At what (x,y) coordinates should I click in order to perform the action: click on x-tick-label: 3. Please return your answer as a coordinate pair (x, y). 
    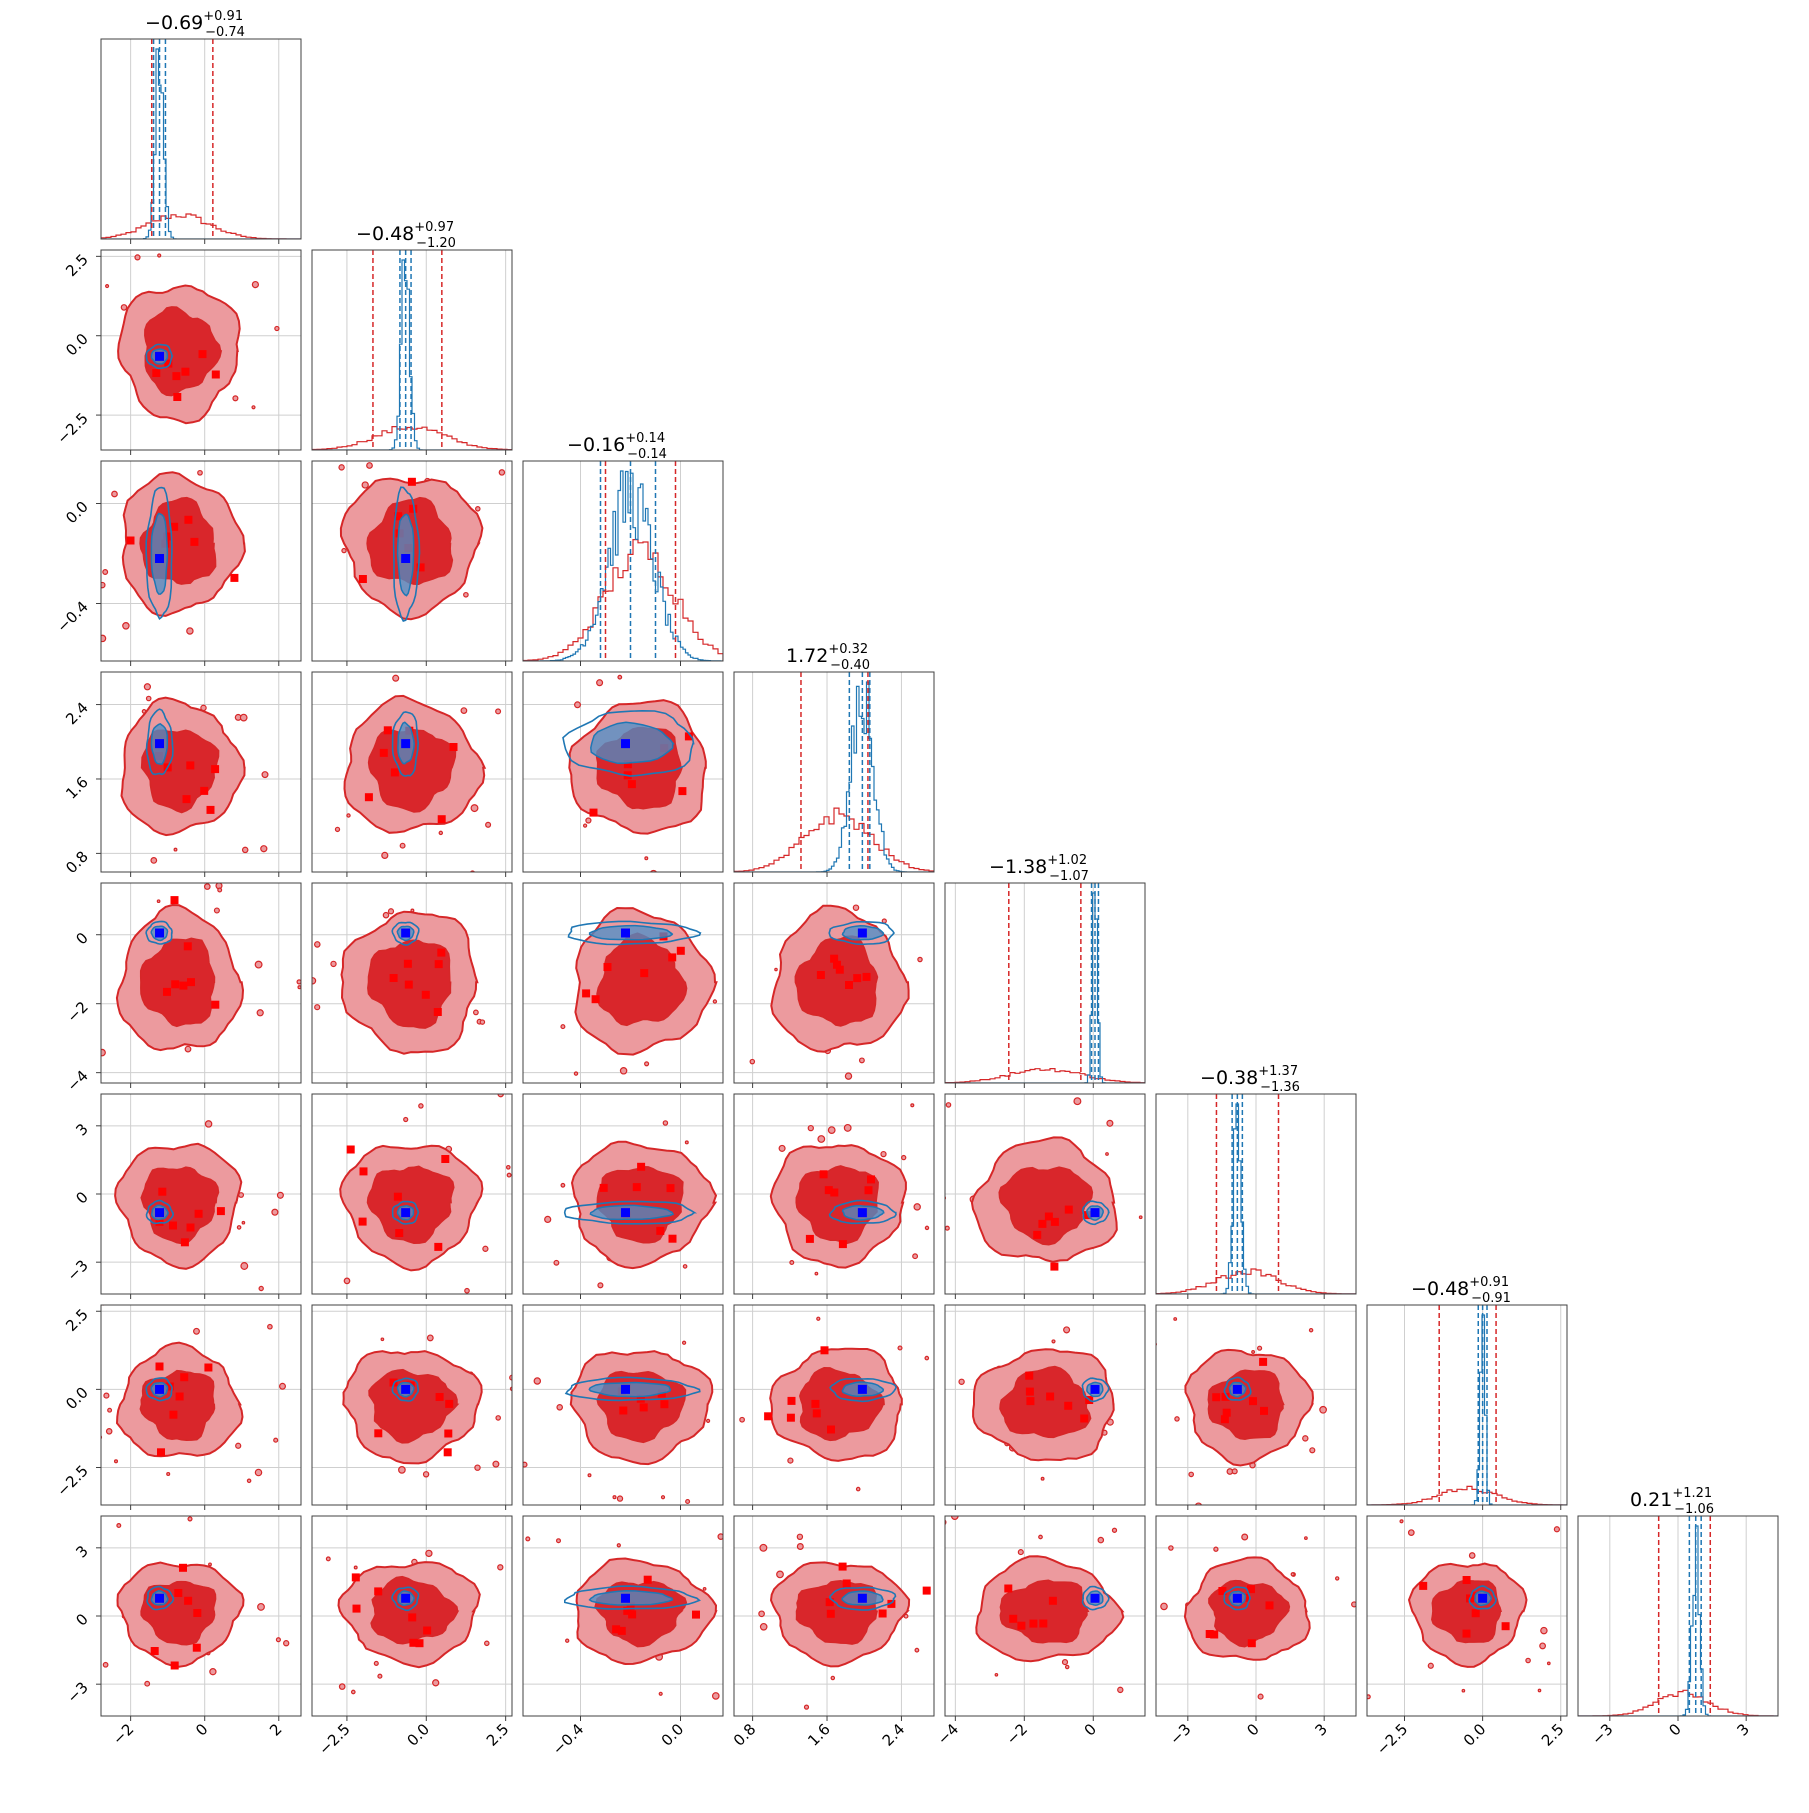
    Looking at the image, I should click on (1321, 1729).